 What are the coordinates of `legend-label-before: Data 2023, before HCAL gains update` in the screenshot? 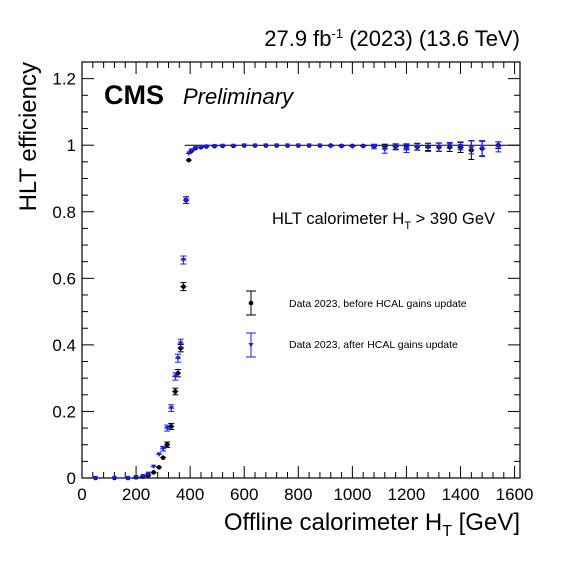 It's located at (378, 304).